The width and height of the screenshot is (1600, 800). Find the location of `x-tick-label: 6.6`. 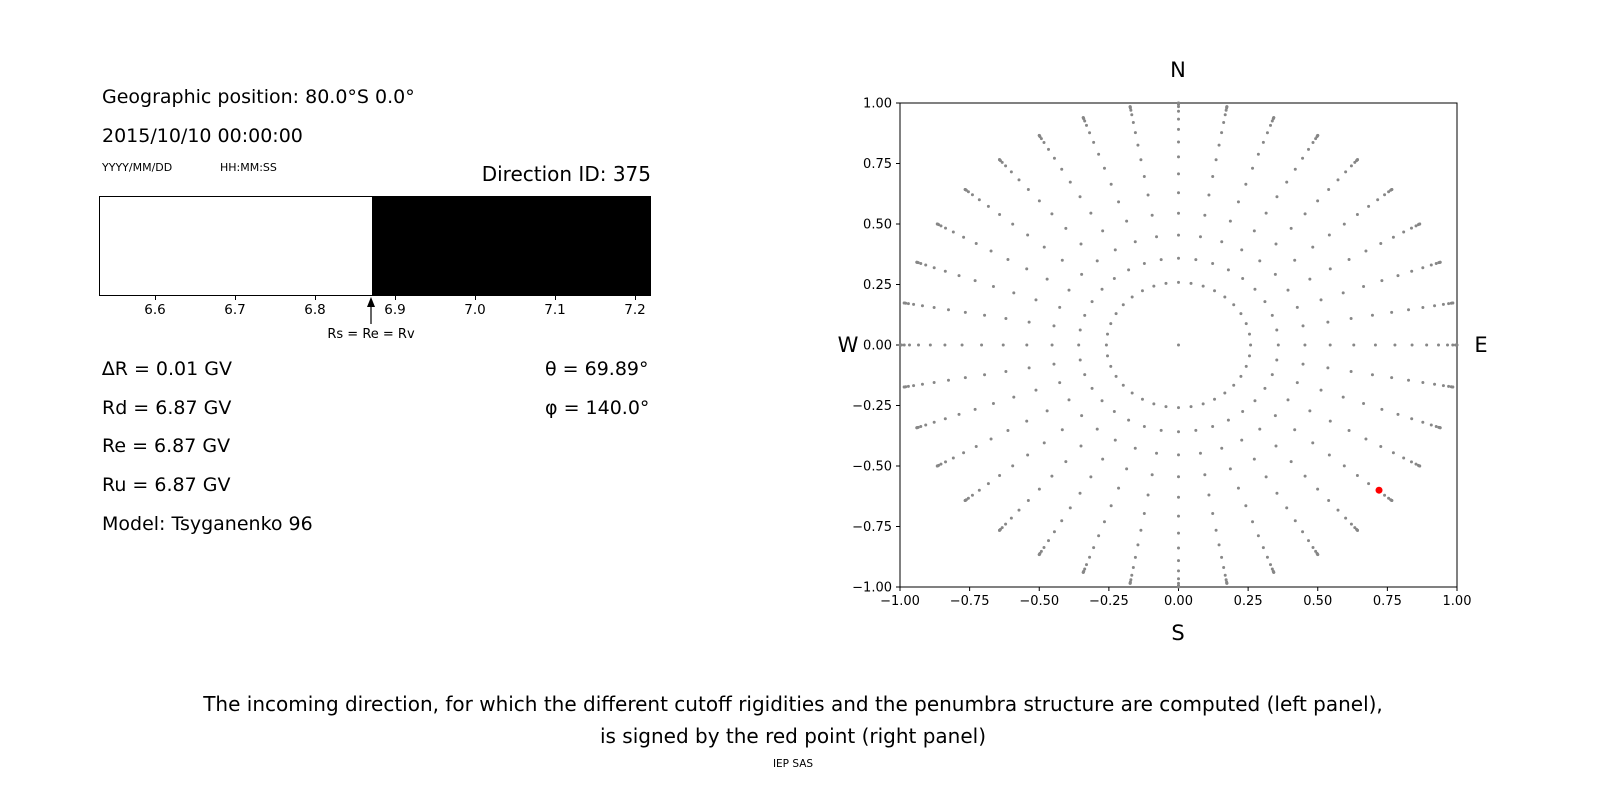

x-tick-label: 6.6 is located at coordinates (155, 310).